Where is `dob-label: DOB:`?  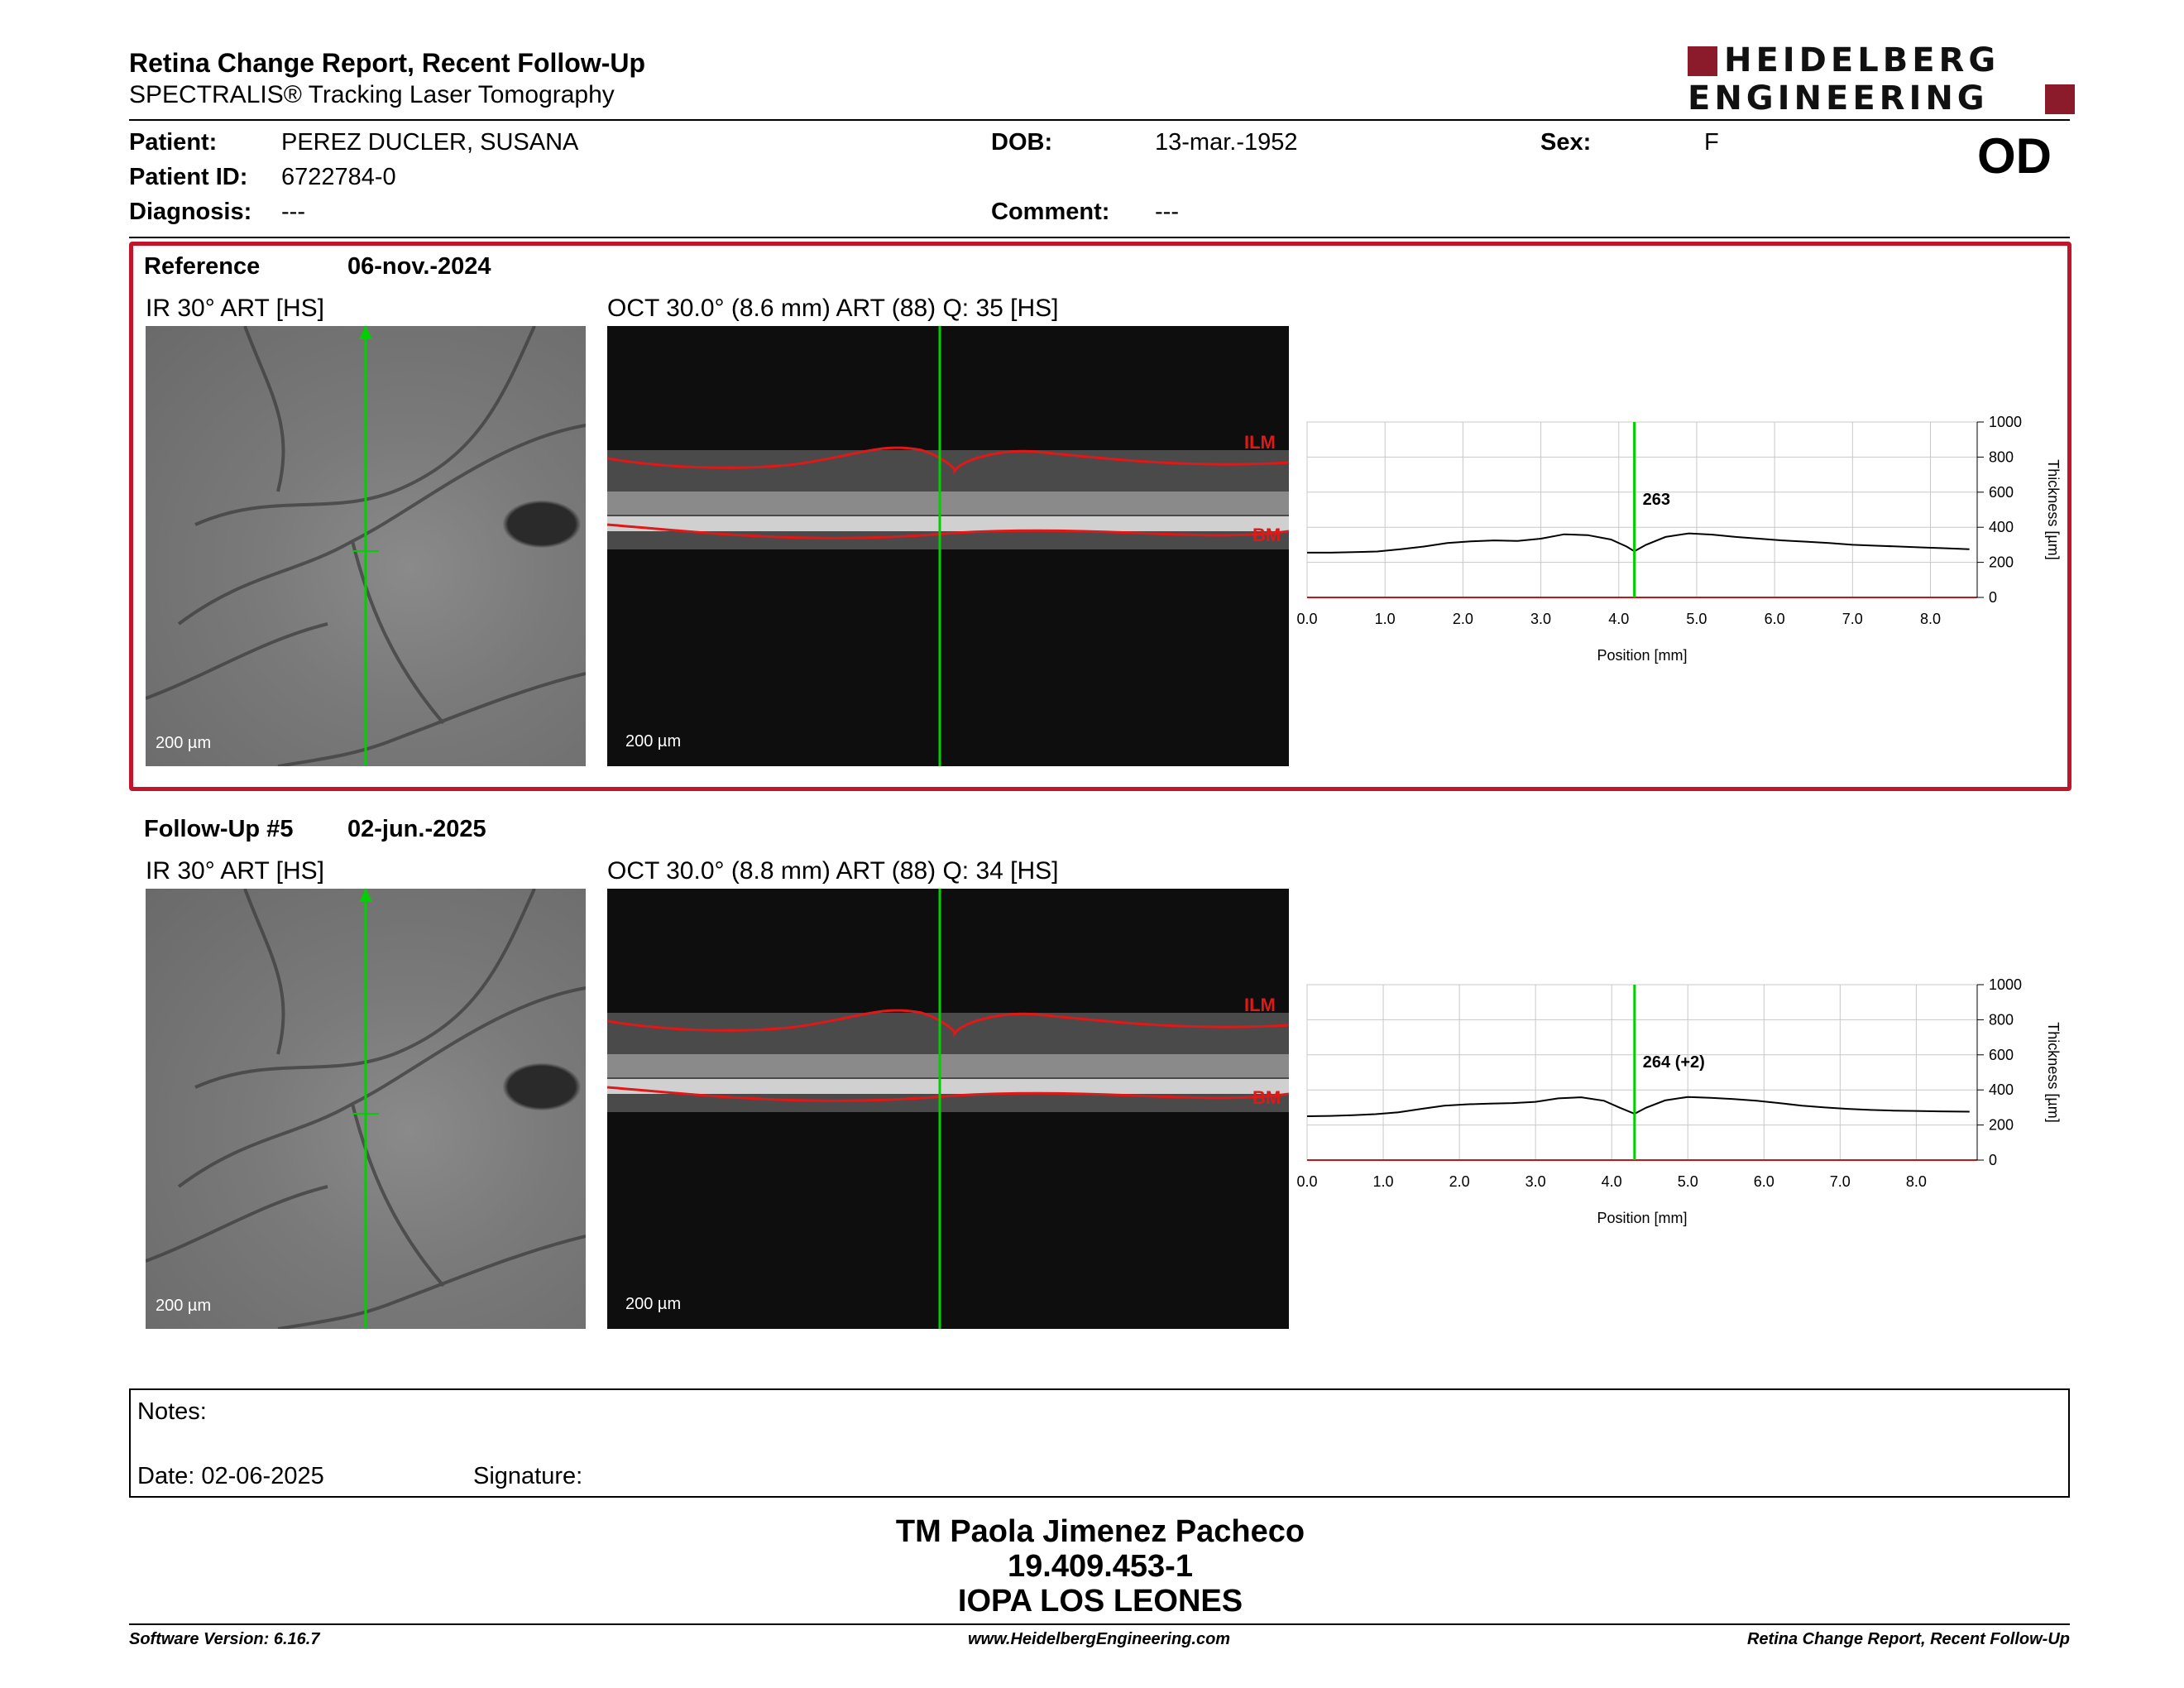 dob-label: DOB: is located at coordinates (1022, 142).